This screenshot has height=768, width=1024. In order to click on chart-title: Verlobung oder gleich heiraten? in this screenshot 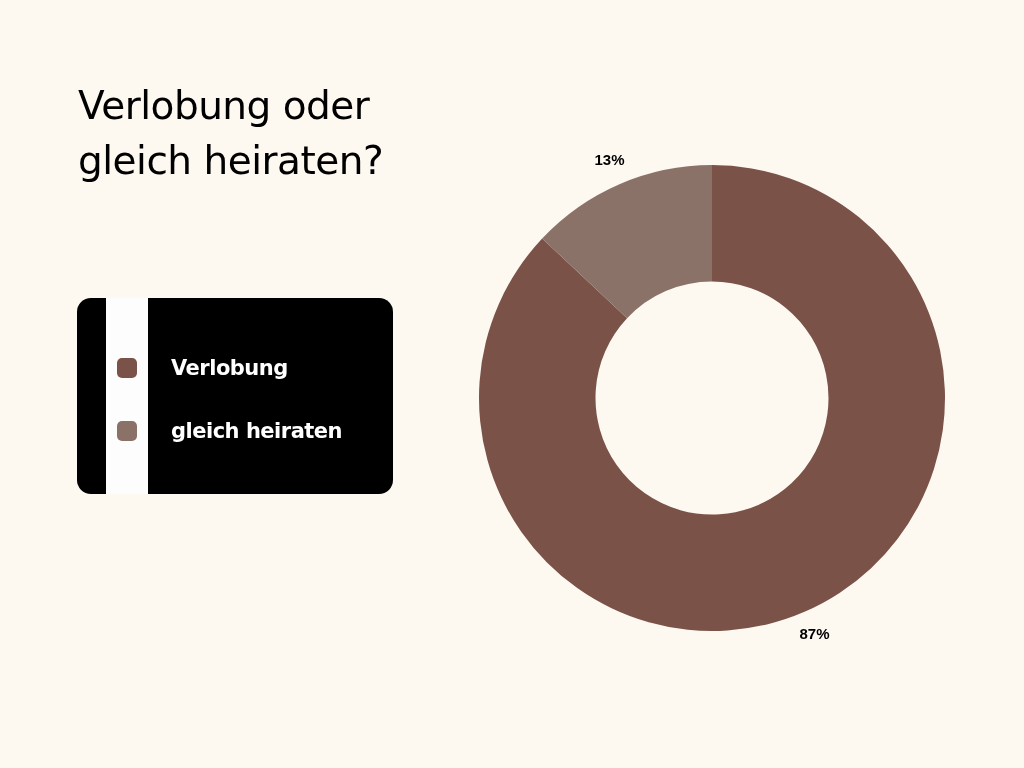, I will do `click(231, 133)`.